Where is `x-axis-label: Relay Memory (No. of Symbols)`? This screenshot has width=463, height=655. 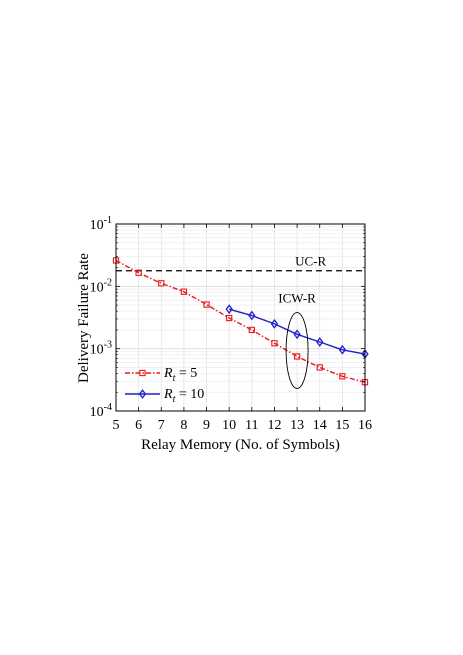 x-axis-label: Relay Memory (No. of Symbols) is located at coordinates (240, 445).